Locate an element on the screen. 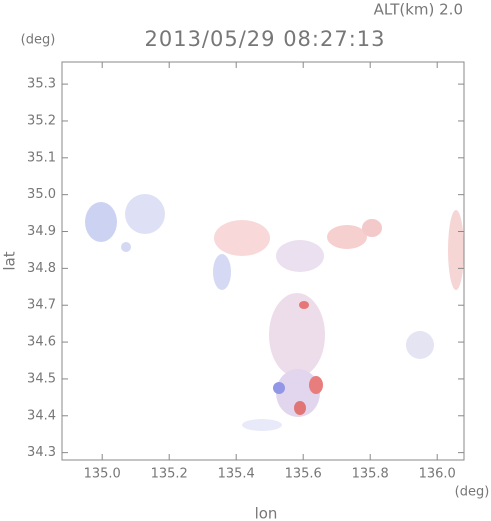  y-axis-label: lat is located at coordinates (10, 260).